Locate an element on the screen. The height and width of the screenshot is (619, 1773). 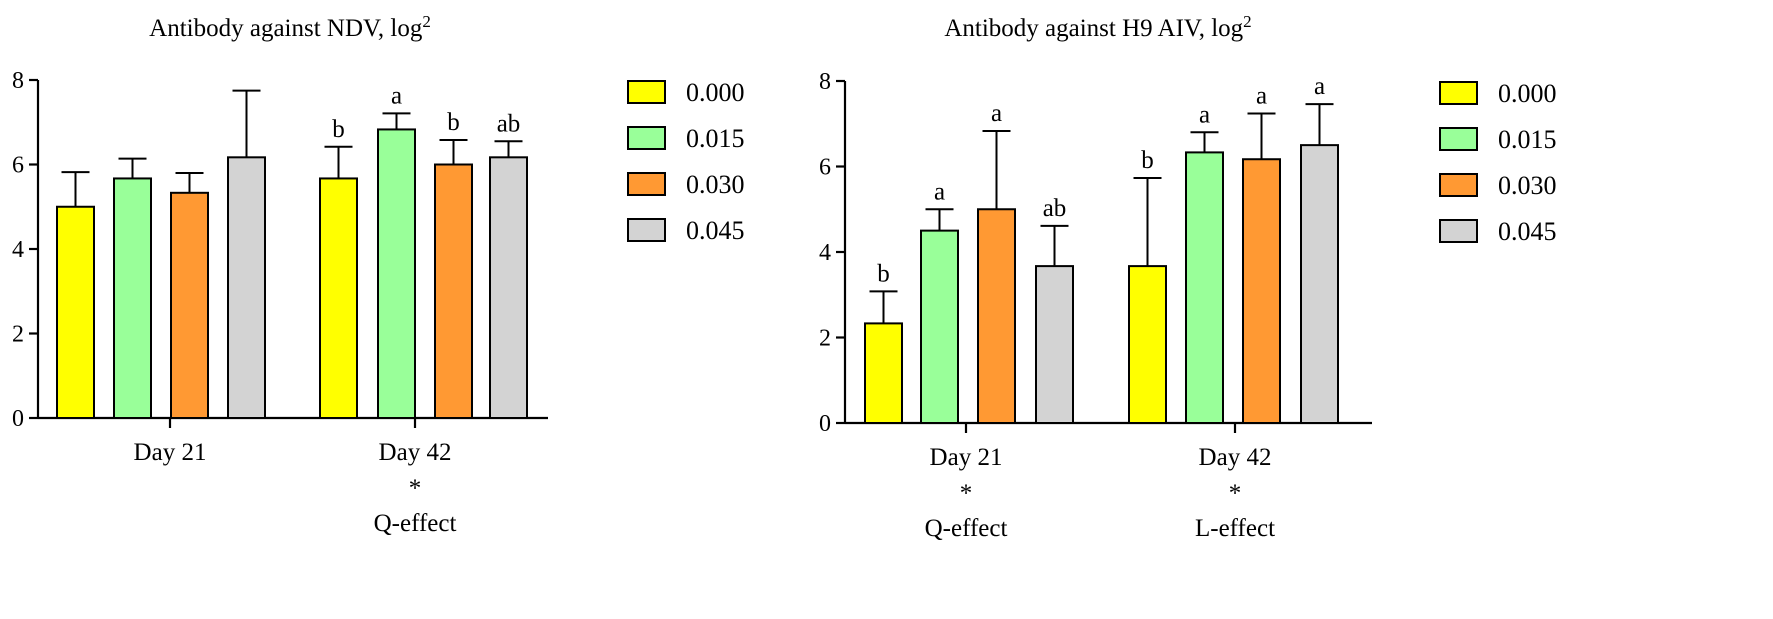
chart-title: Antibody against H9 AIV, log2 is located at coordinates (1097, 27).